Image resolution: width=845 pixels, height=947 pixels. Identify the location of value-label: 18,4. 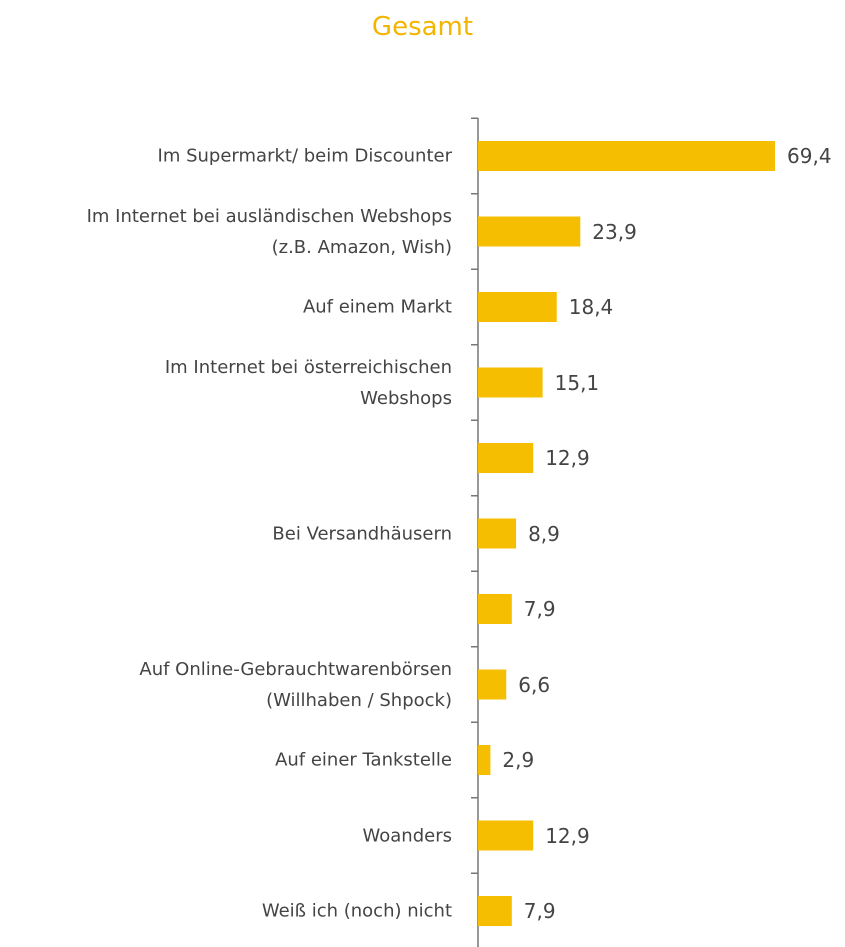
(591, 307).